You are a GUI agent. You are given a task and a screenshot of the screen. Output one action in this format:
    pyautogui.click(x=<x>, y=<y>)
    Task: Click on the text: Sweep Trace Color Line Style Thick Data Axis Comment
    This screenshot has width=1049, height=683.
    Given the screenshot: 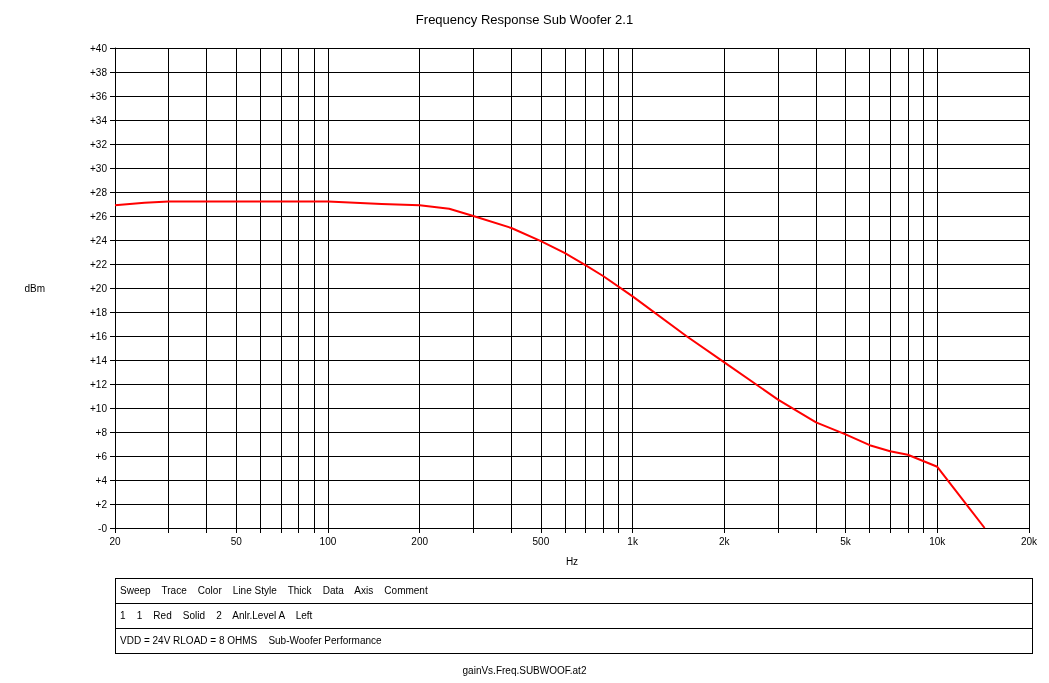 What is the action you would take?
    pyautogui.click(x=574, y=591)
    